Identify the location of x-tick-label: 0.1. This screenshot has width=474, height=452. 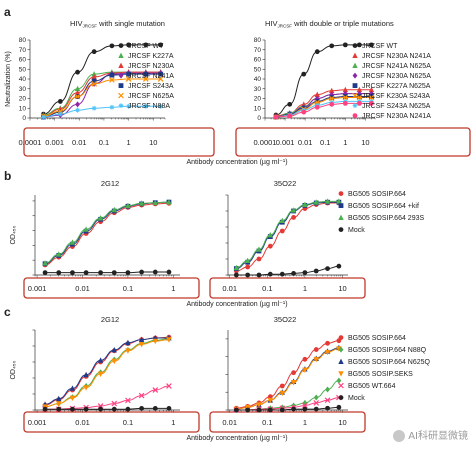
(267, 288).